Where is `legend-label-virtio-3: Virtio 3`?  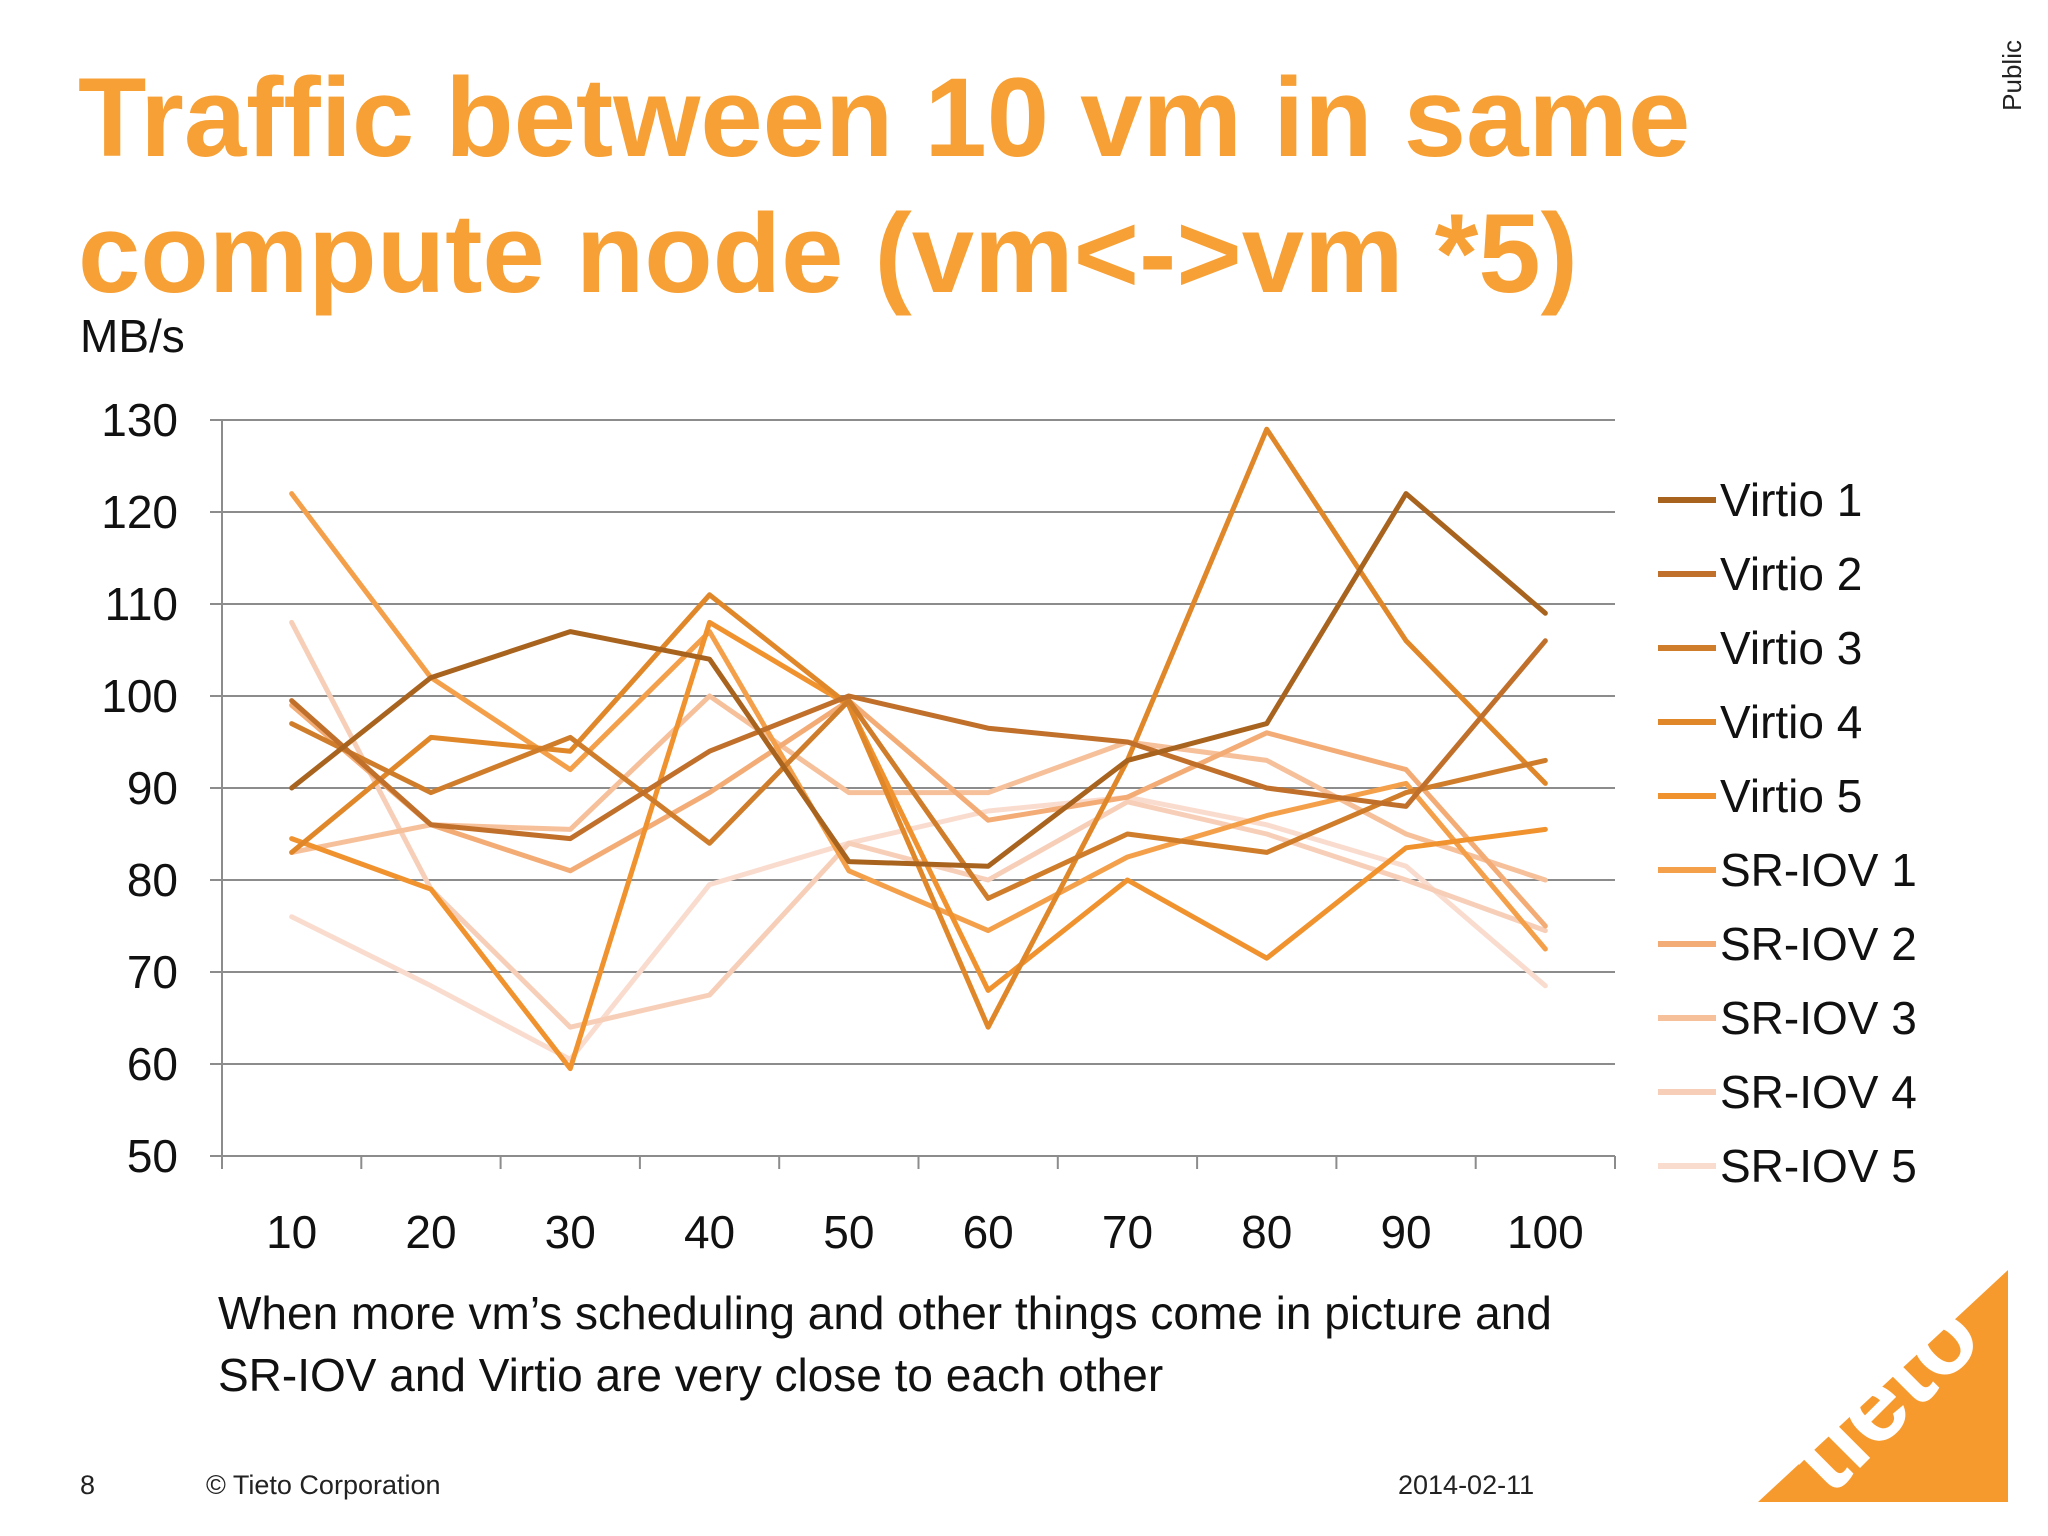
legend-label-virtio-3: Virtio 3 is located at coordinates (1791, 648).